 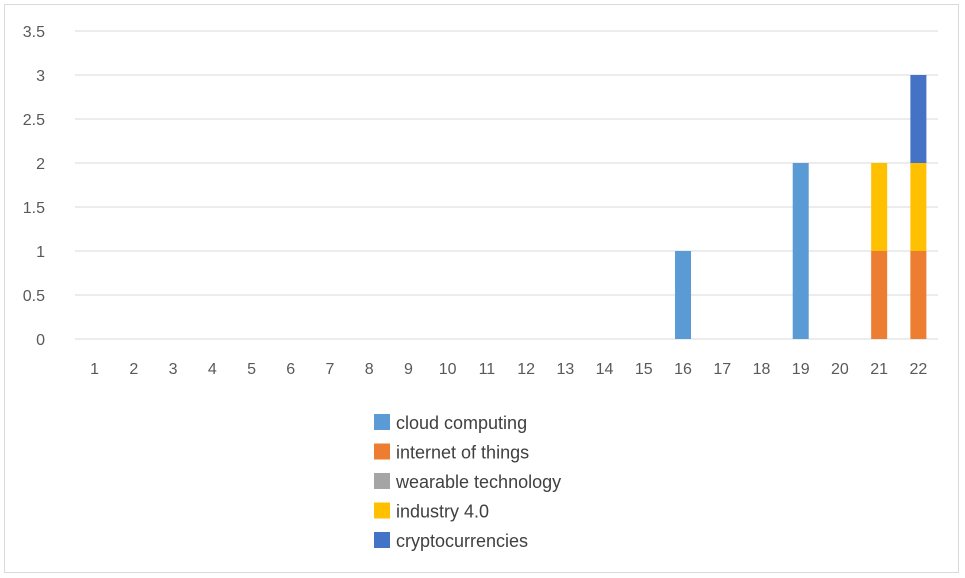 What do you see at coordinates (508, 369) in the screenshot?
I see `x-axis-ticks: 1 2 3 4 5 6 7 8 9 10 11 12 13 14 15 16 17 18 19 20 21 22` at bounding box center [508, 369].